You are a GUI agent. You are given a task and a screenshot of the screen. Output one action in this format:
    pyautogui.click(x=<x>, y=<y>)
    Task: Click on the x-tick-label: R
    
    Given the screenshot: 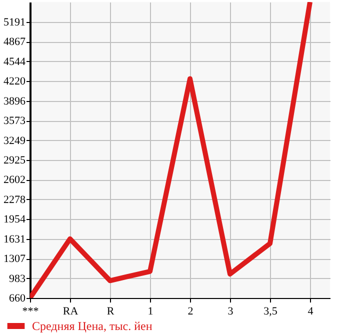 What is the action you would take?
    pyautogui.click(x=110, y=312)
    